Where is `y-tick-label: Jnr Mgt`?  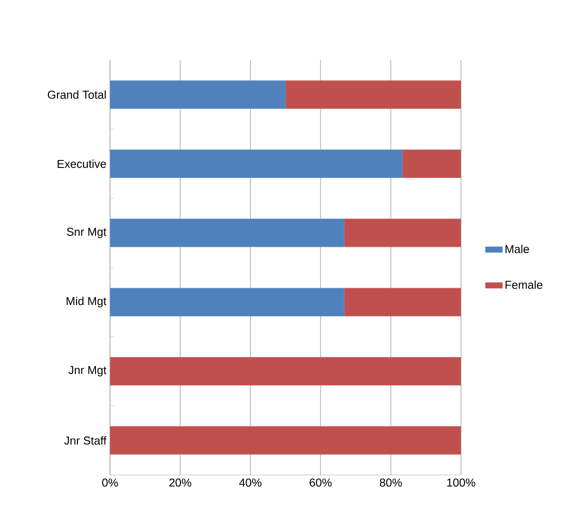
y-tick-label: Jnr Mgt is located at coordinates (87, 371).